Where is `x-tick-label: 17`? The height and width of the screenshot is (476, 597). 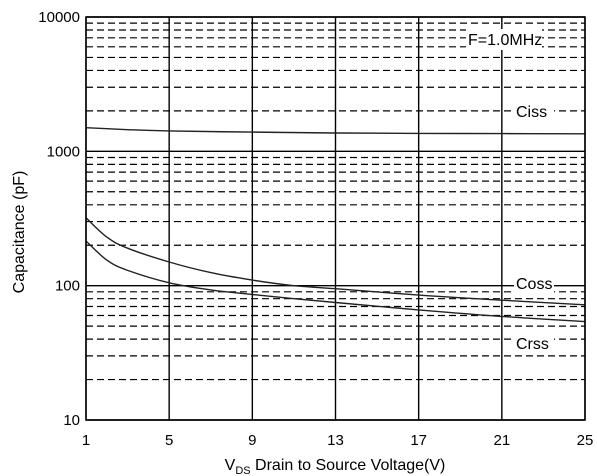
x-tick-label: 17 is located at coordinates (418, 440).